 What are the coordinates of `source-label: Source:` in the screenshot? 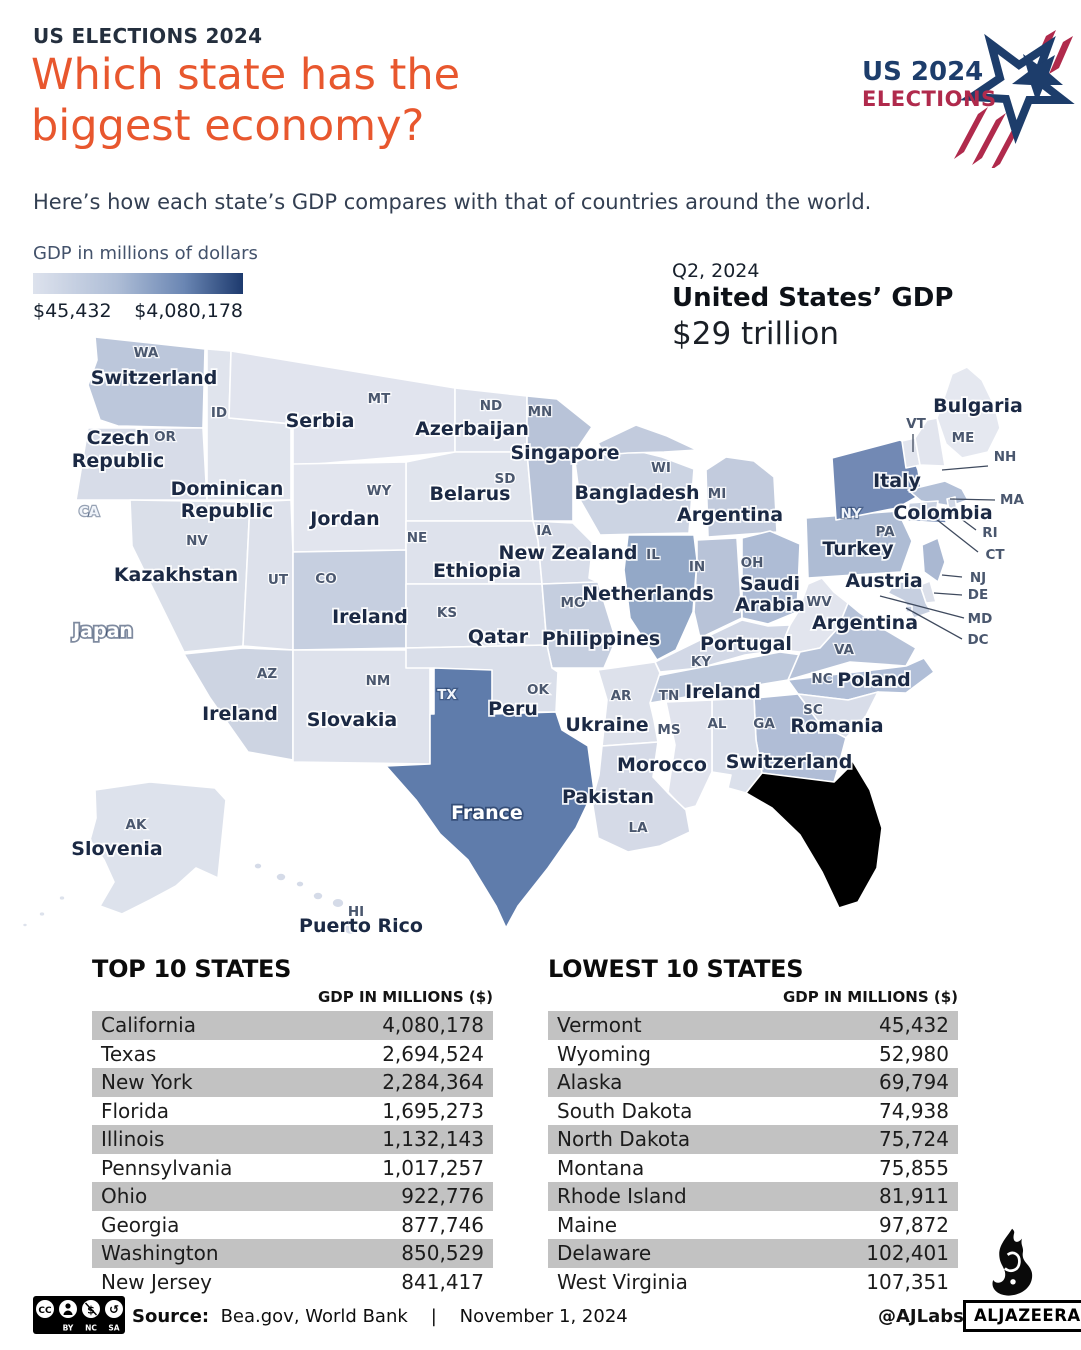 It's located at (171, 1316).